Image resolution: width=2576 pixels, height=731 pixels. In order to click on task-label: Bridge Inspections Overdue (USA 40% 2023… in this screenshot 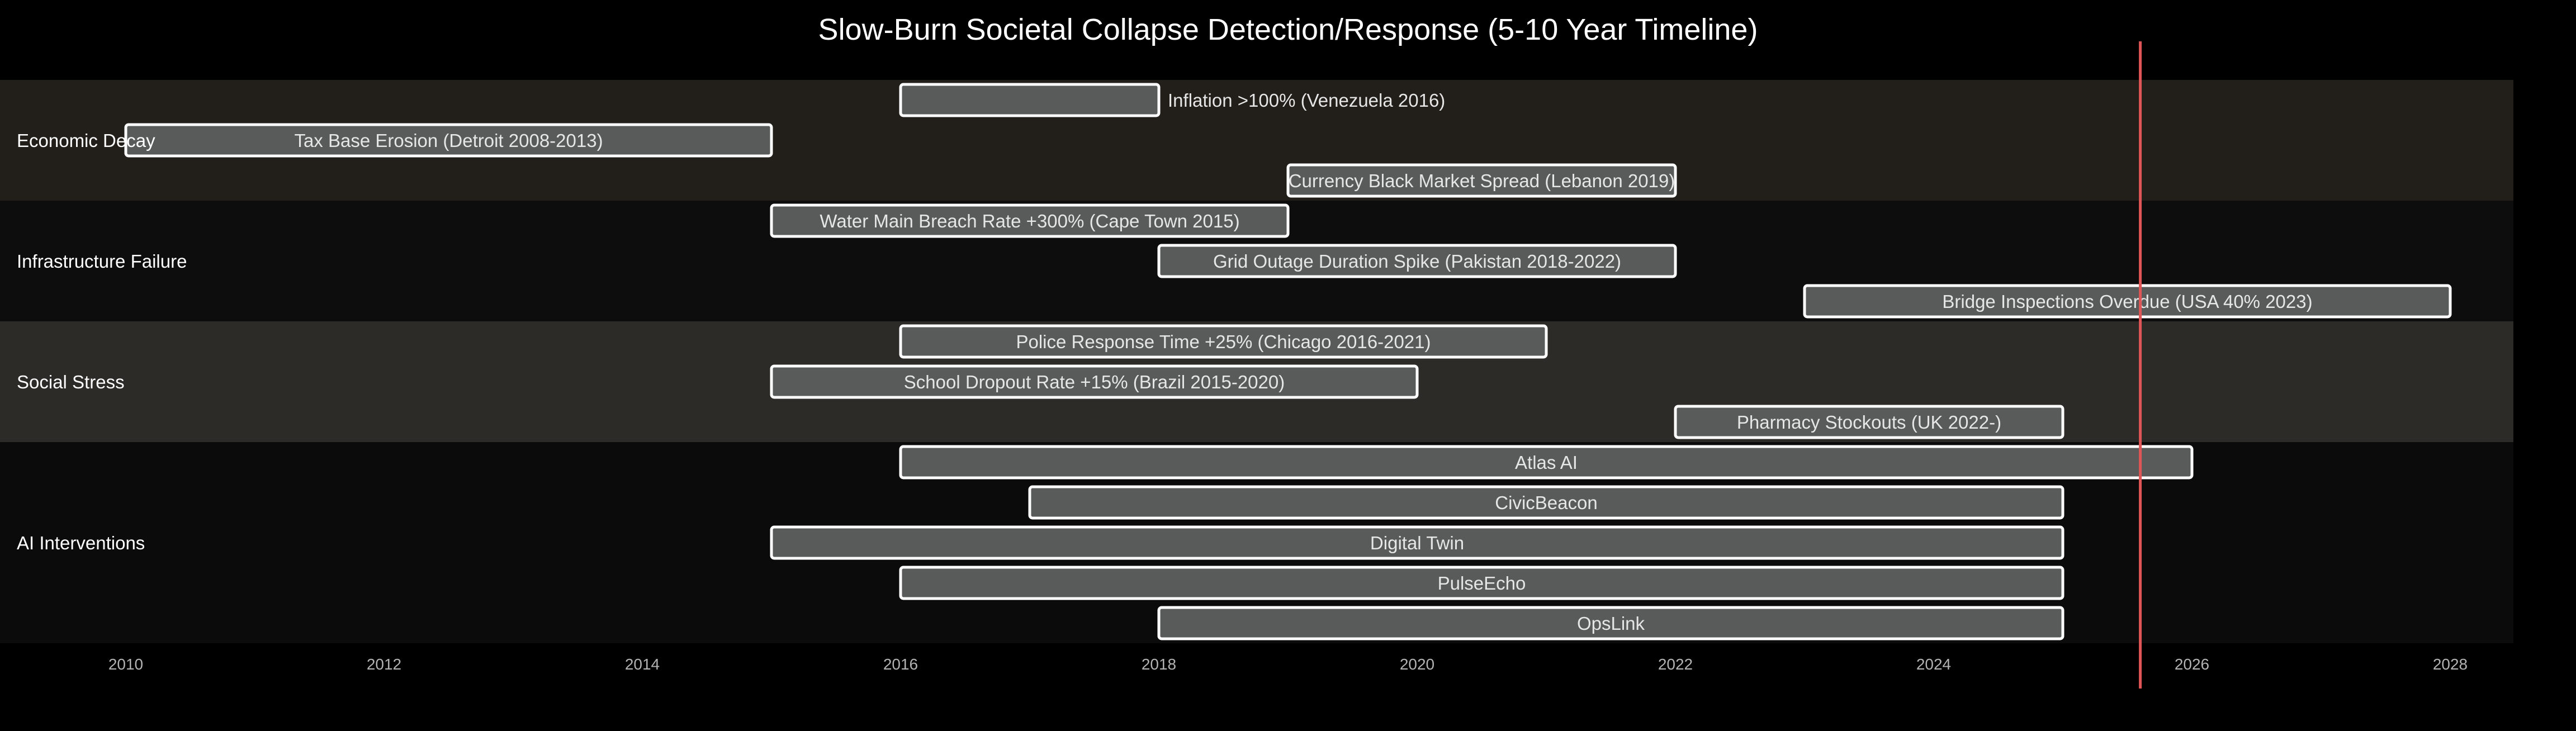, I will do `click(2127, 301)`.